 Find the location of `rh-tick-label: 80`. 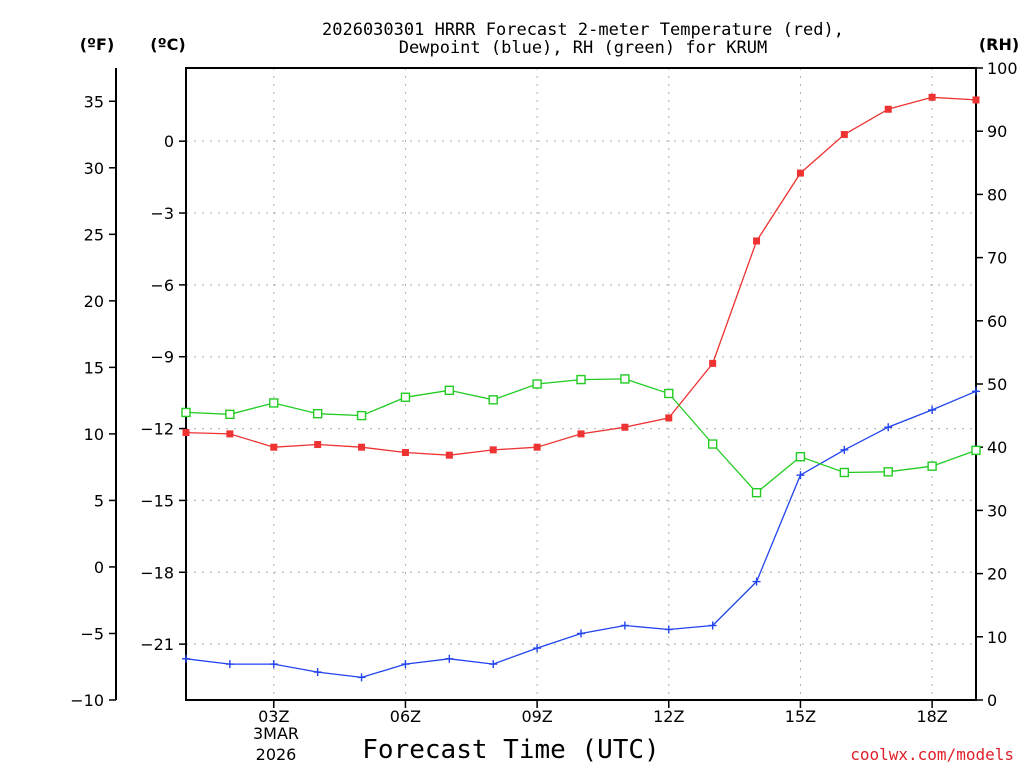

rh-tick-label: 80 is located at coordinates (997, 194).